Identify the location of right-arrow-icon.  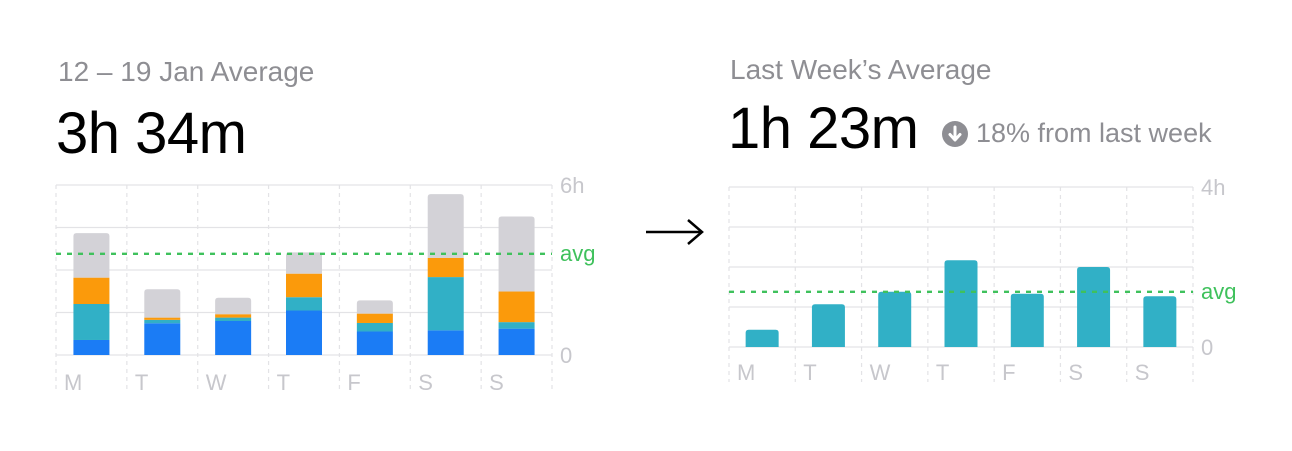
(675, 232).